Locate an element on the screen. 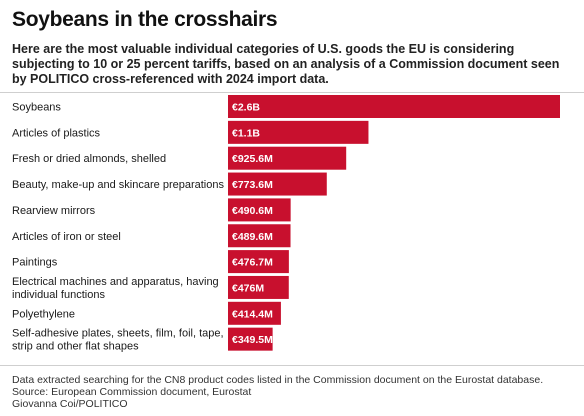  category-label: Paintings is located at coordinates (35, 263).